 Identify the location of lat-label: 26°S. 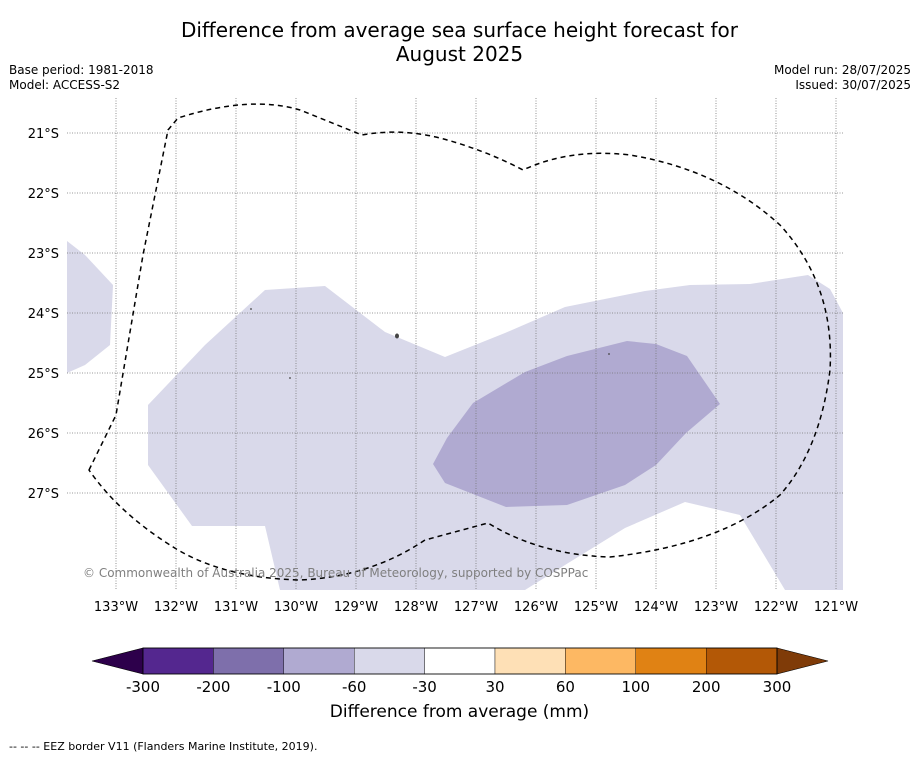
(43, 434).